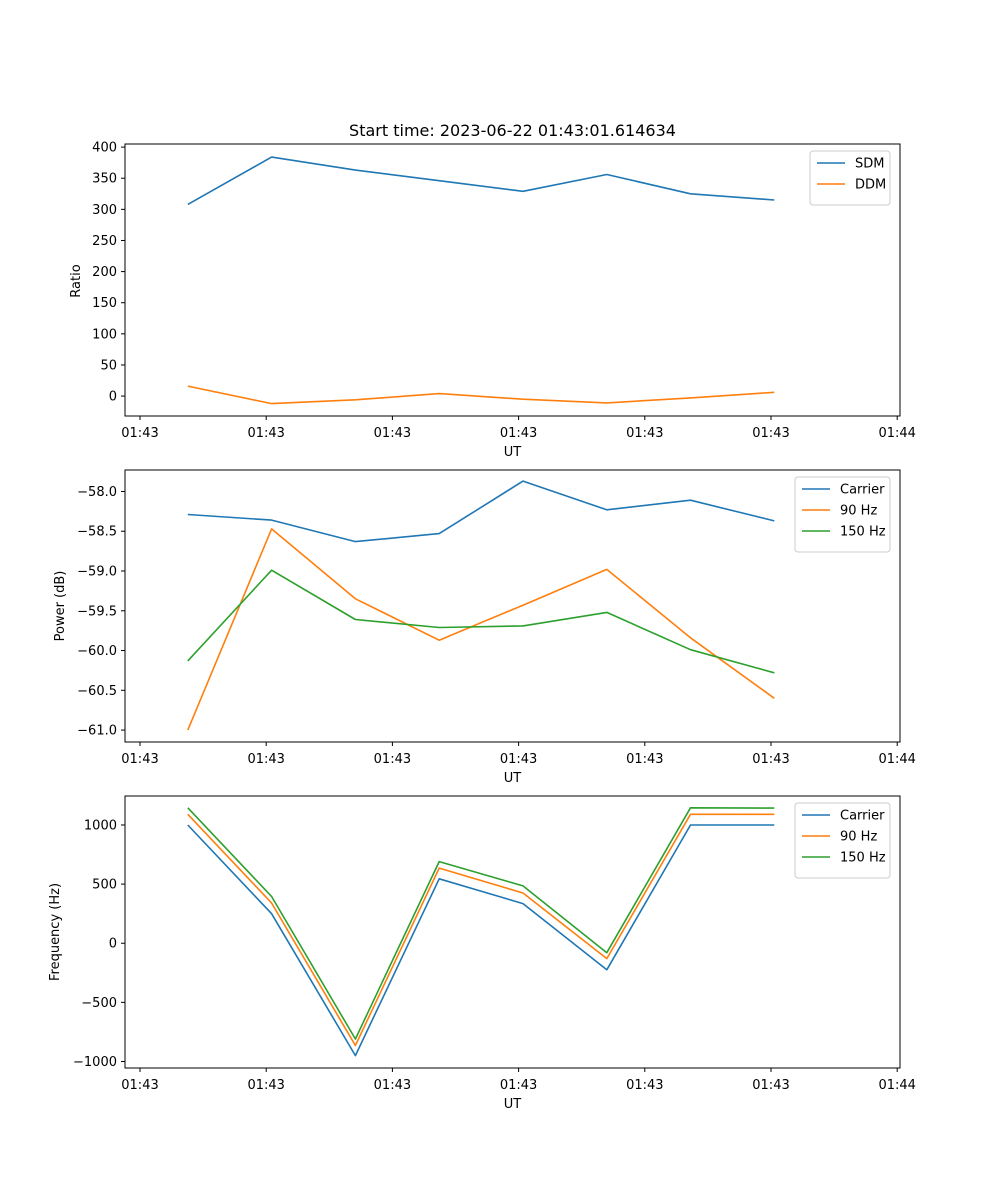 This screenshot has width=1000, height=1200. Describe the element at coordinates (97, 731) in the screenshot. I see `y-tick-label: −61.0` at that location.